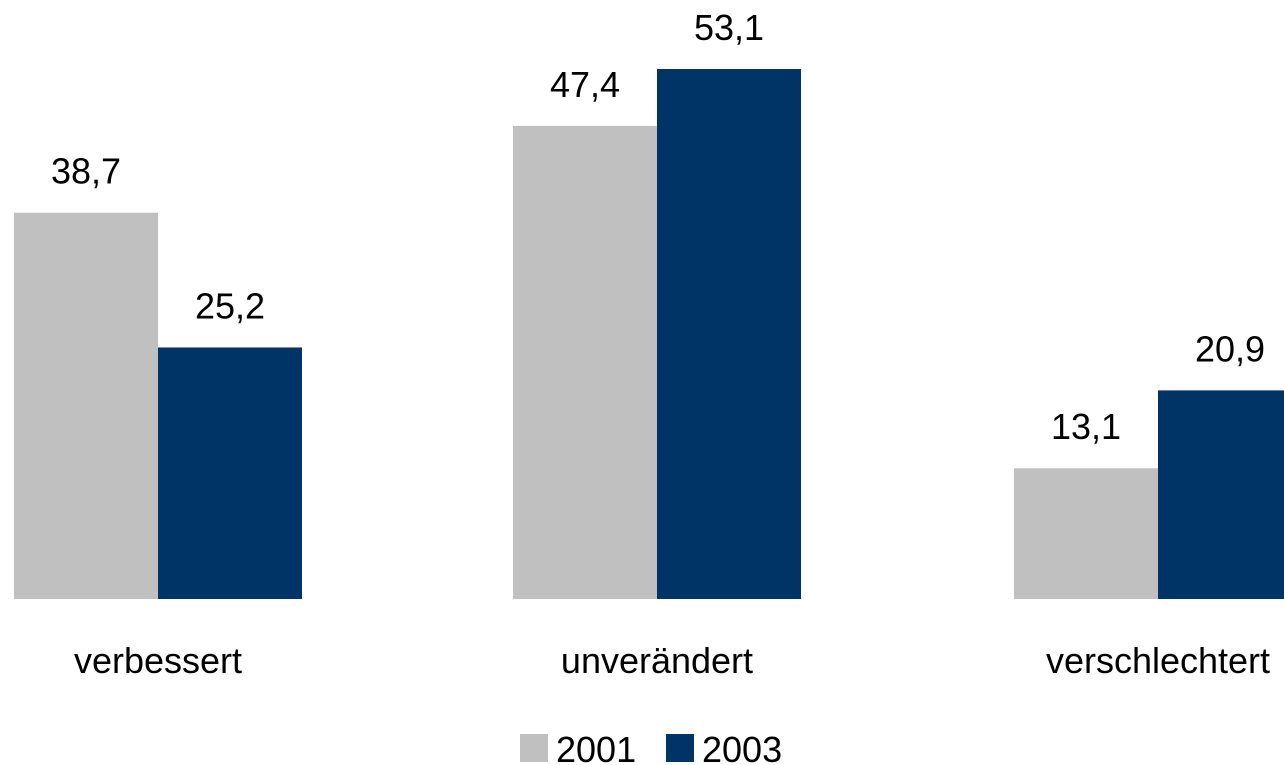 This screenshot has width=1284, height=765. Describe the element at coordinates (1086, 426) in the screenshot. I see `data-label-2001-2: 13,1` at that location.